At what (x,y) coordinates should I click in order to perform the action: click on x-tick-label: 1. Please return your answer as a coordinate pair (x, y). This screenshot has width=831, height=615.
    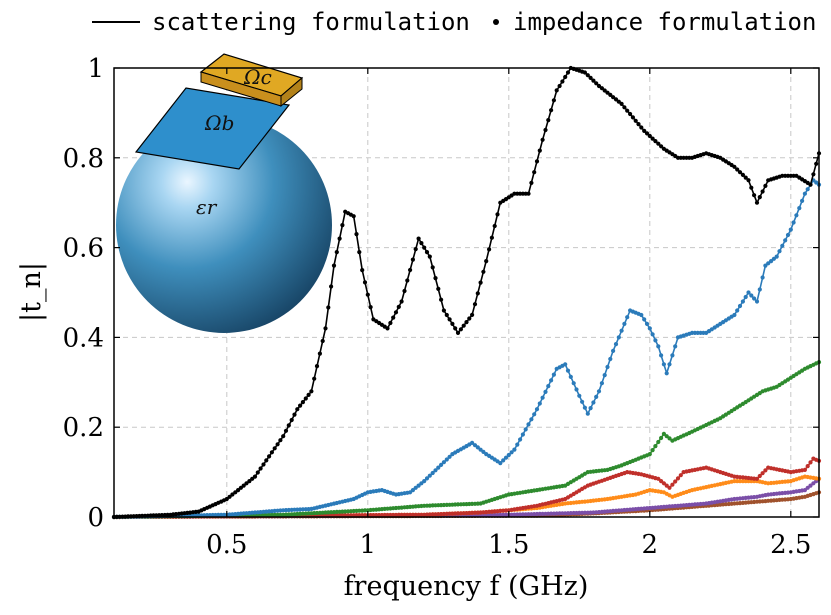
    Looking at the image, I should click on (368, 545).